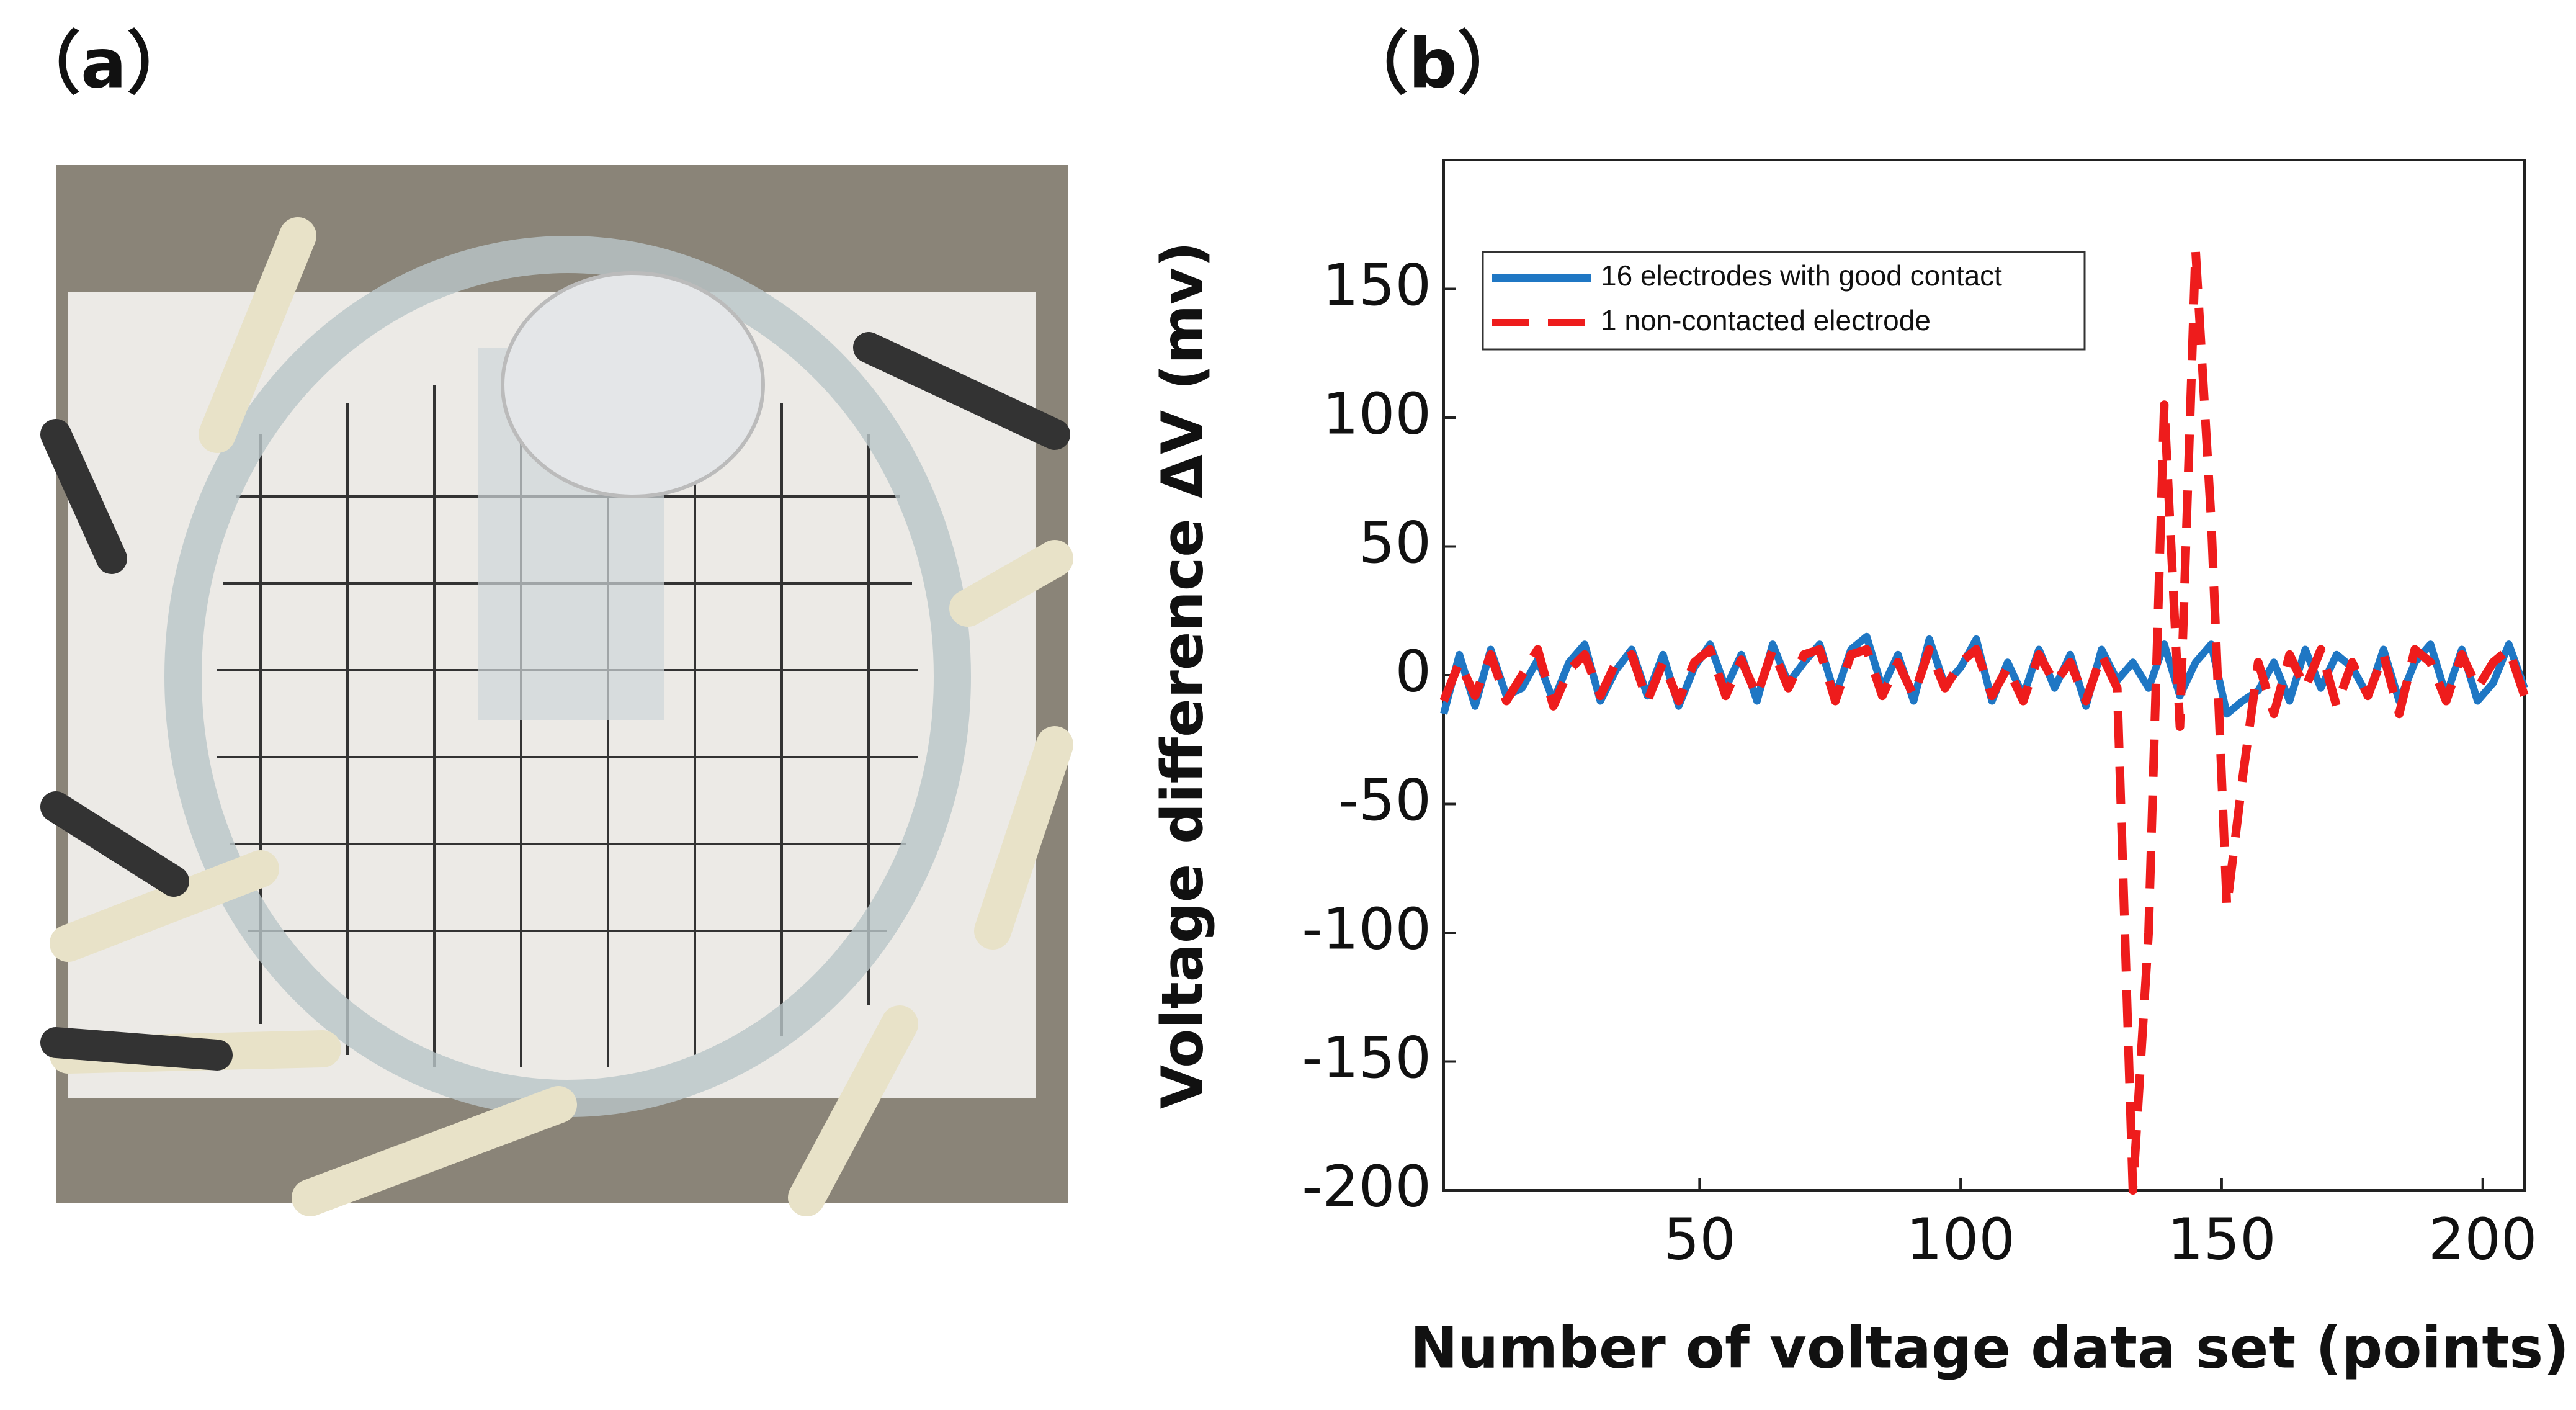  What do you see at coordinates (1766, 320) in the screenshot?
I see `legend-label: 1 non-contacted electrode` at bounding box center [1766, 320].